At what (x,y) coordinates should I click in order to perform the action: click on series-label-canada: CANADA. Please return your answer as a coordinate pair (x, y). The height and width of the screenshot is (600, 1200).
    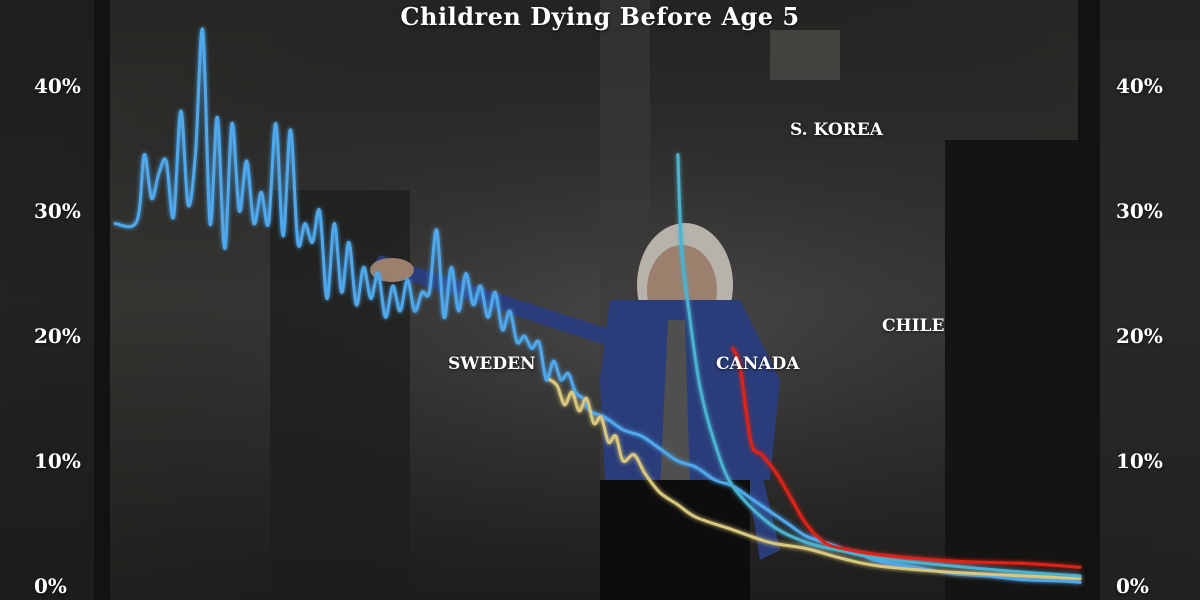
    Looking at the image, I should click on (758, 364).